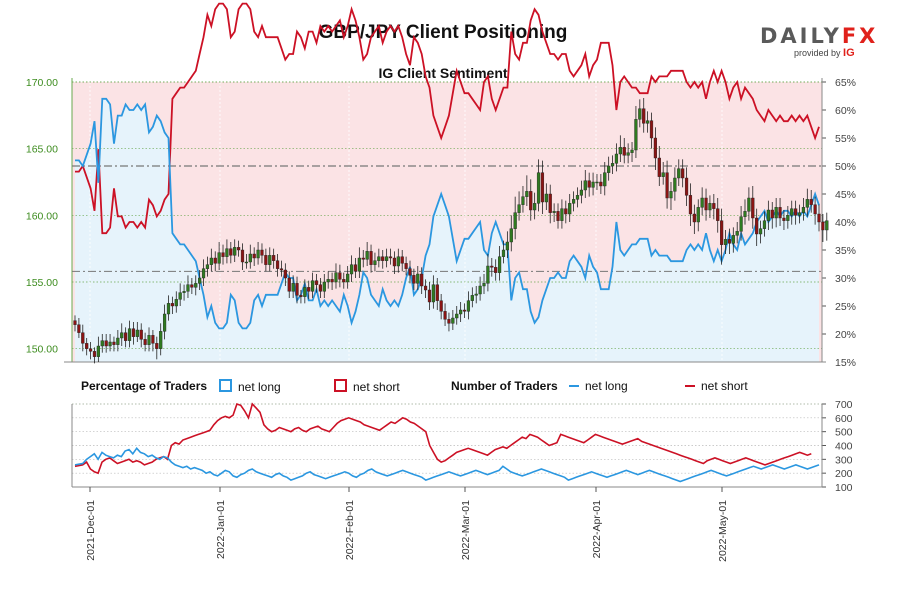 This screenshot has width=900, height=600. I want to click on x-tick-label: 2021-Dec-01, so click(91, 530).